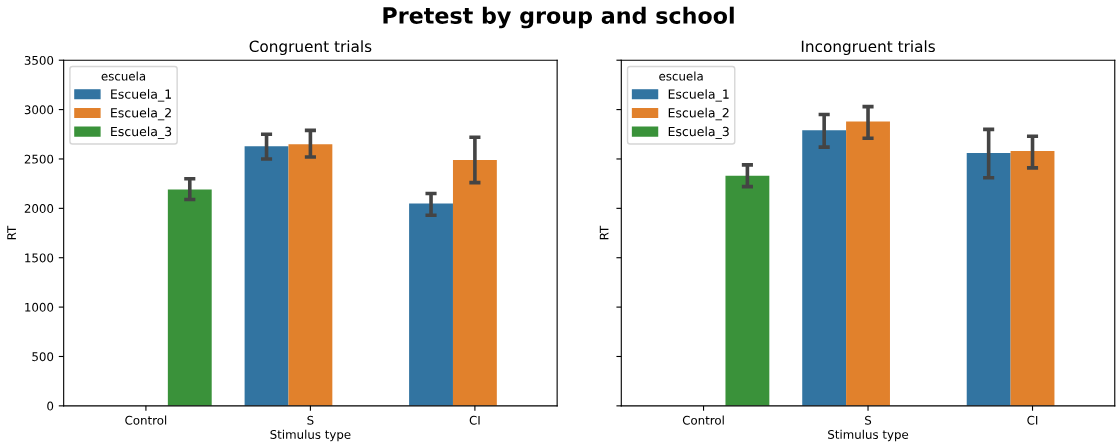 This screenshot has height=446, width=1117. I want to click on y-tick-label: 1000, so click(39, 307).